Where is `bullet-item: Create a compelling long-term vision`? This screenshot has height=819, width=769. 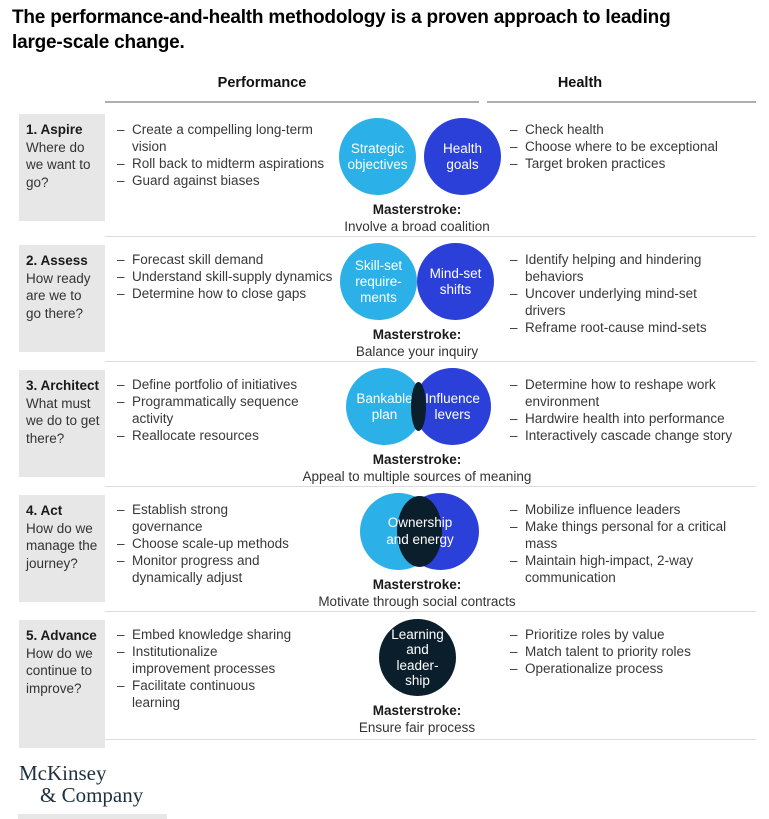
bullet-item: Create a compelling long-term vision is located at coordinates (227, 138).